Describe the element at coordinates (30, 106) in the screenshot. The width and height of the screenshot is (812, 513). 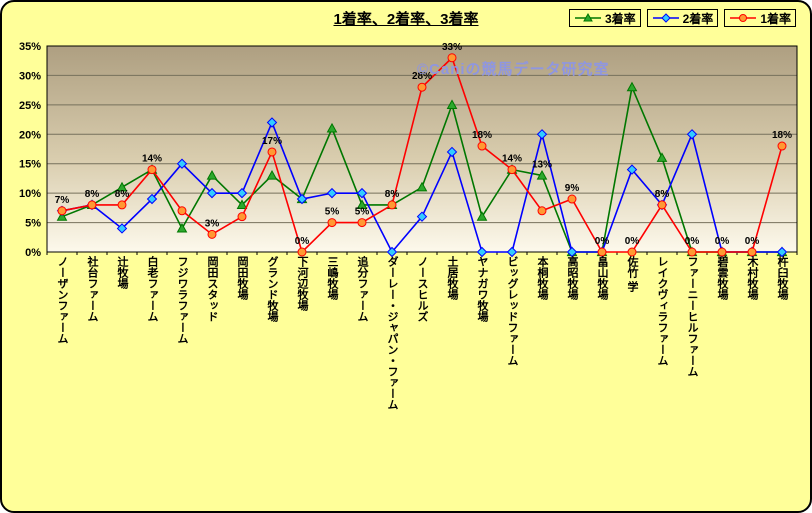
I see `y-axis-tick-label: 25%` at that location.